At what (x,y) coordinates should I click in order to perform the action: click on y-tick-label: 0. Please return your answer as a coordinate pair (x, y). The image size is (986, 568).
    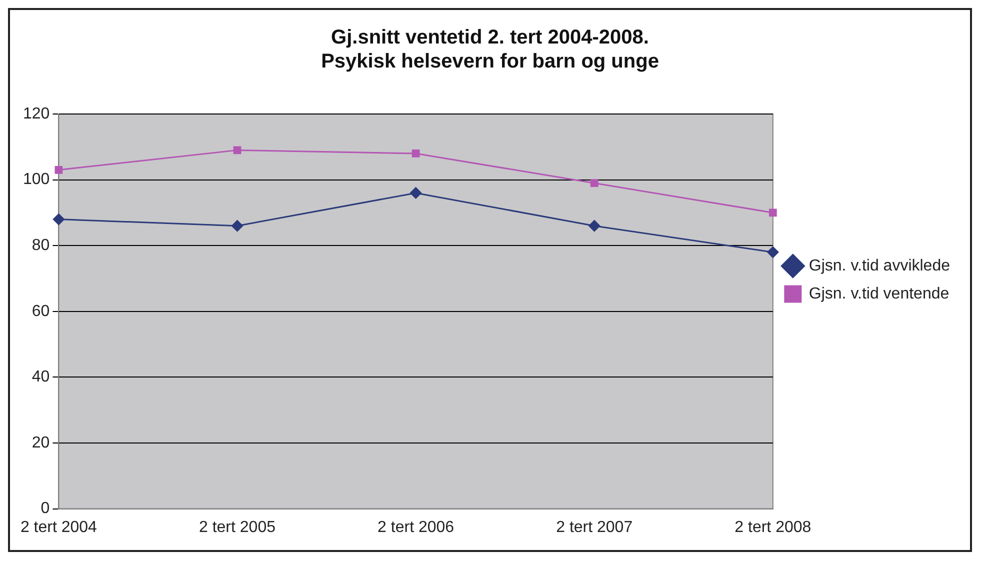
    Looking at the image, I should click on (45, 509).